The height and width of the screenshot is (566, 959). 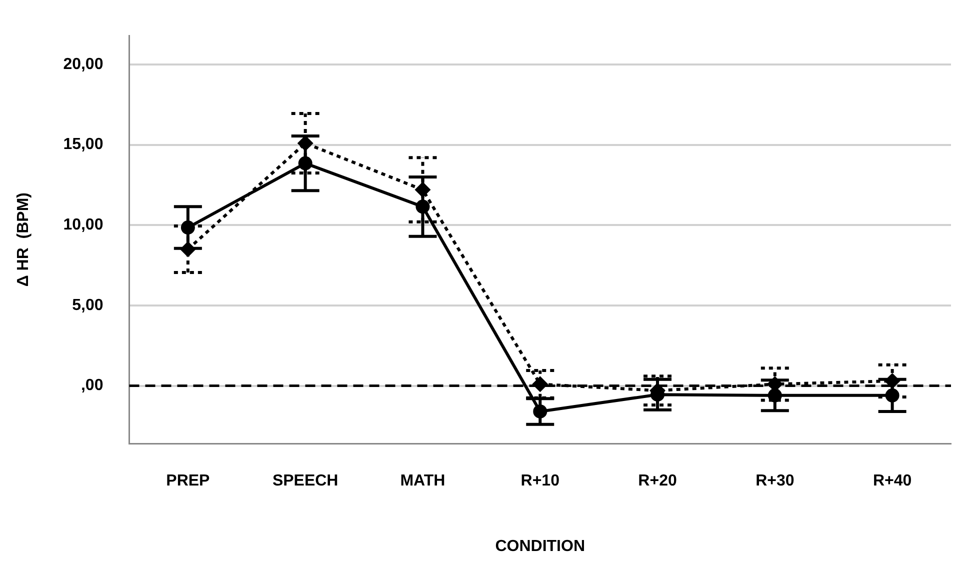 I want to click on y-tick-label: 5,00, so click(x=88, y=305).